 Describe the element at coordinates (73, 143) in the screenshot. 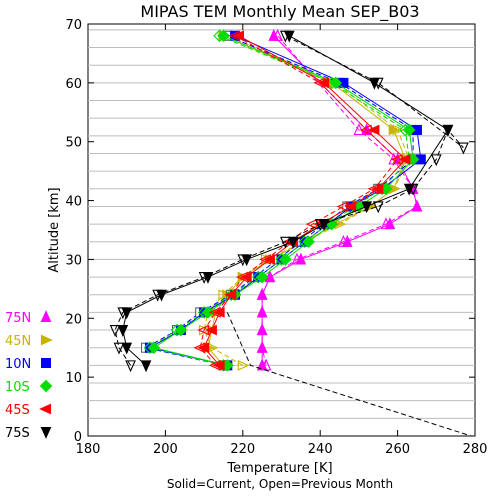

I see `y-tick-label: 50` at that location.